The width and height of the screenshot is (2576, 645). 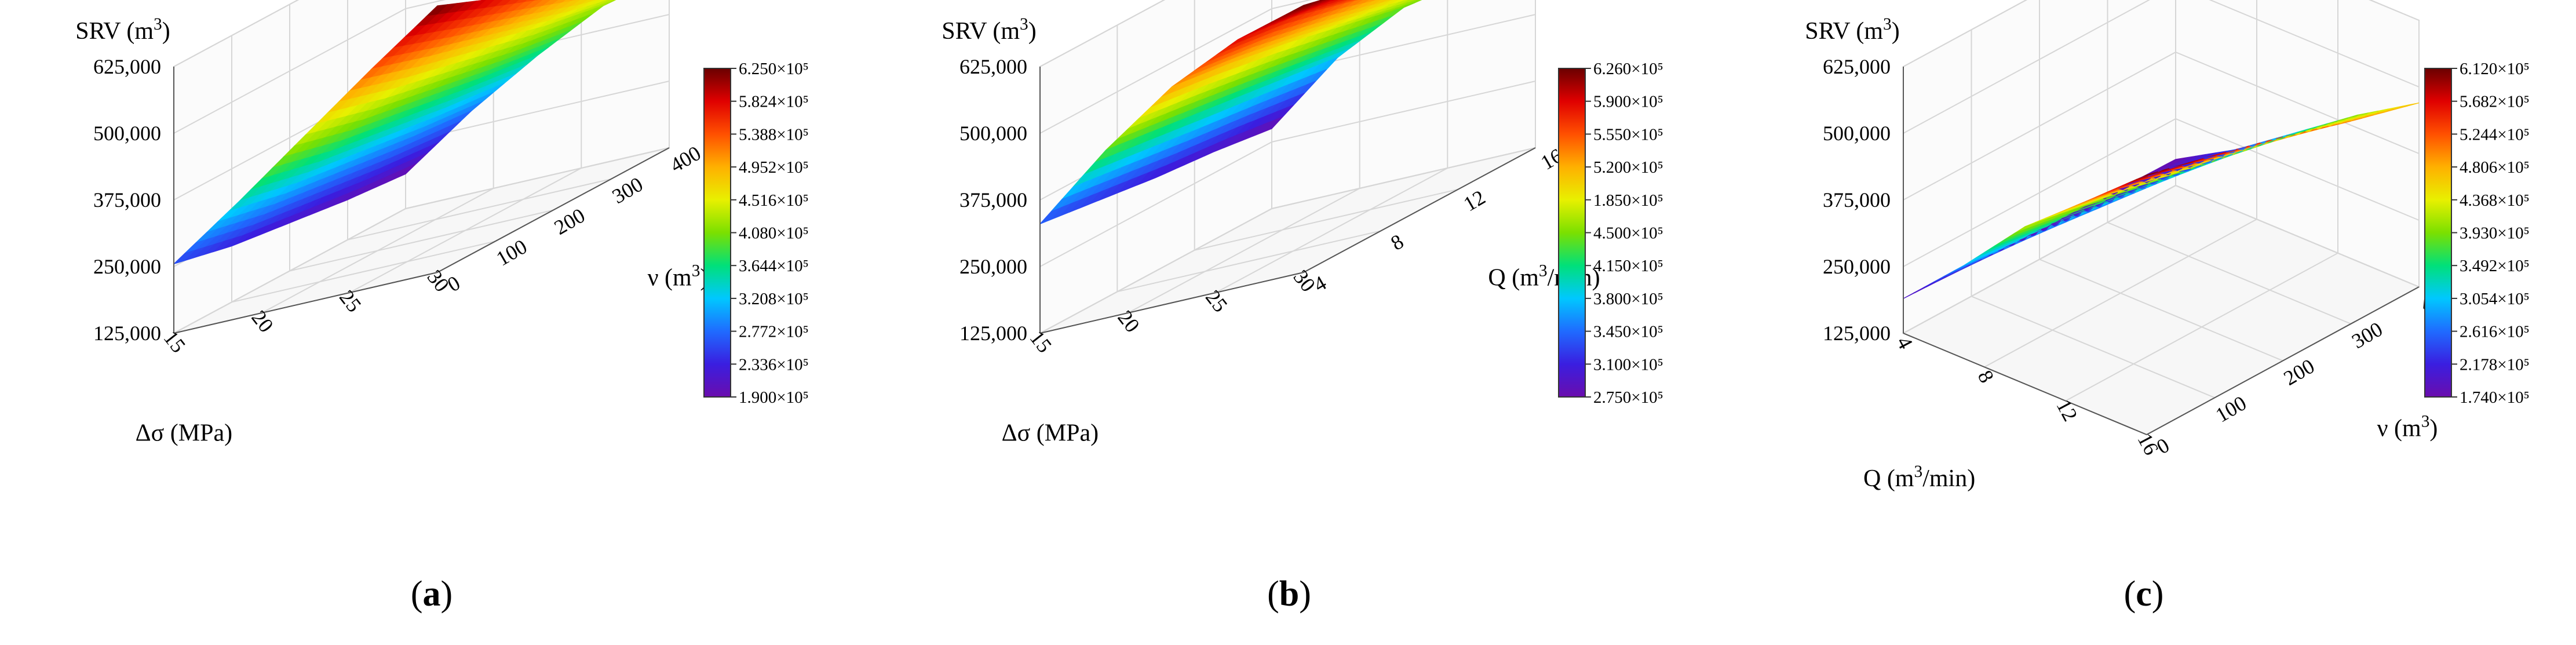 What do you see at coordinates (2495, 200) in the screenshot?
I see `colorbar-label: 4.368×10⁵` at bounding box center [2495, 200].